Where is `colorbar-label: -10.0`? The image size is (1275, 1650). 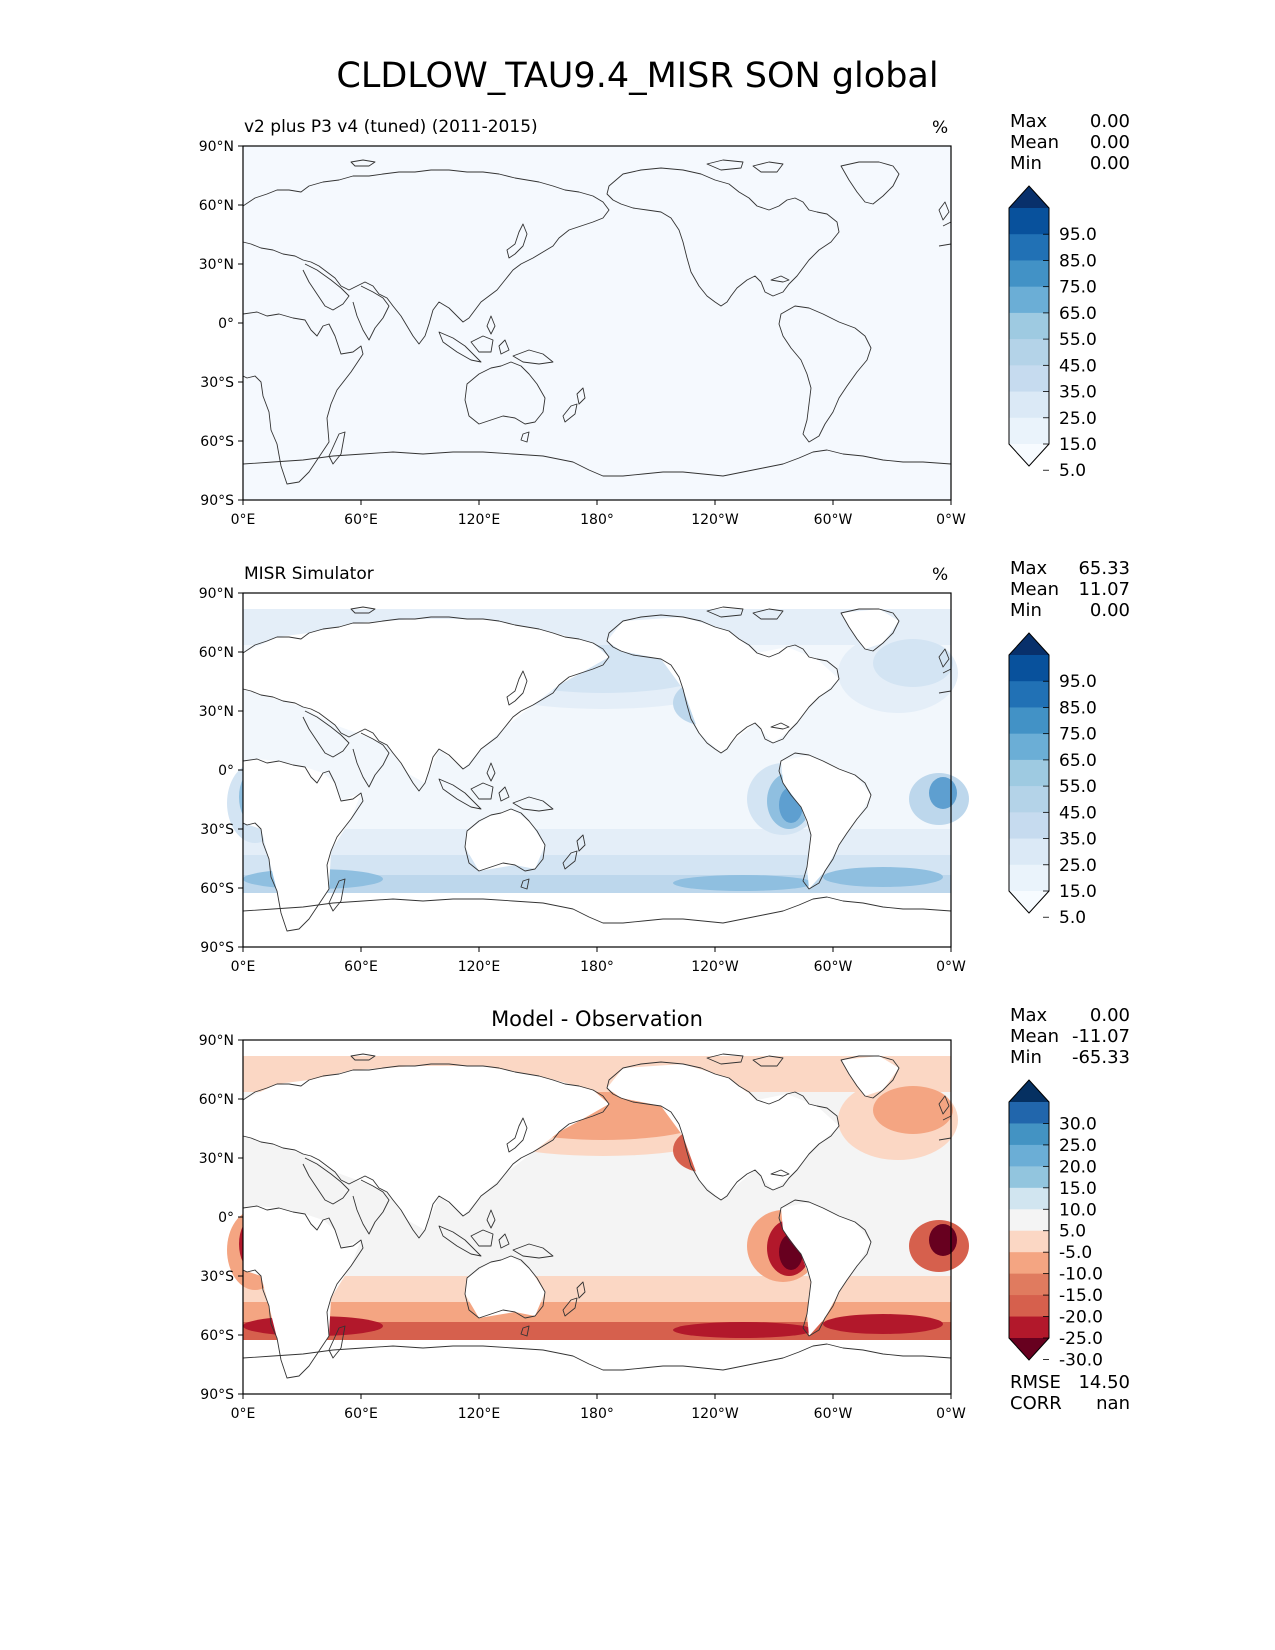 colorbar-label: -10.0 is located at coordinates (1081, 1275).